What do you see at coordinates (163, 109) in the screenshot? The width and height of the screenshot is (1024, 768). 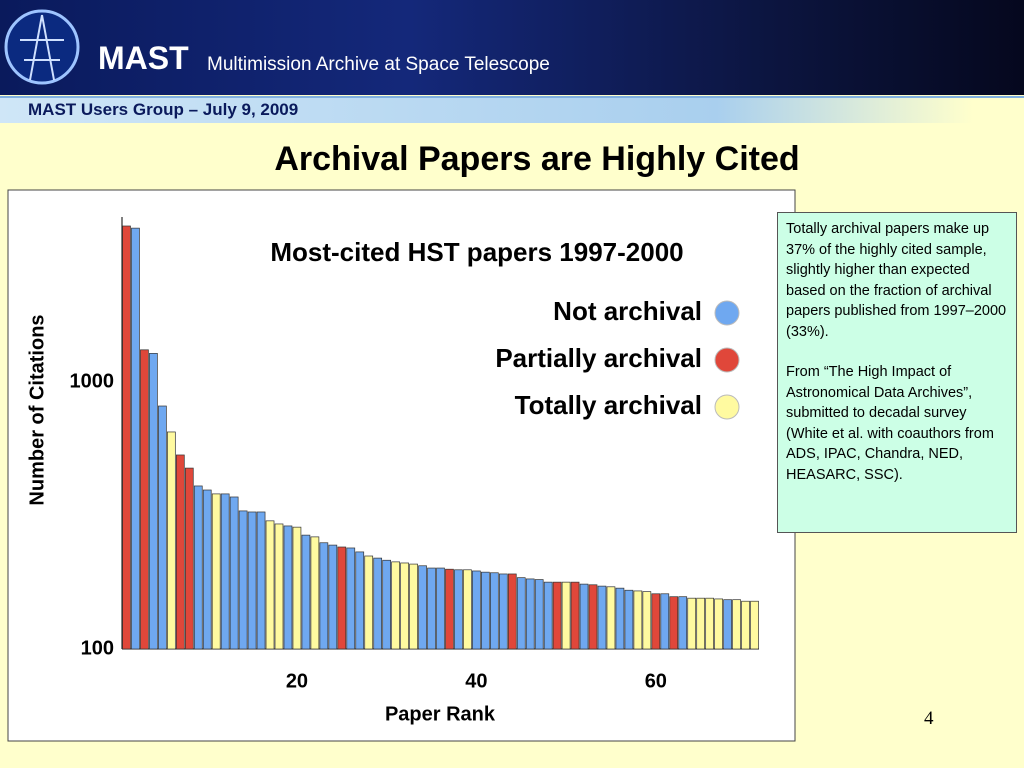 I see `meeting-label: MAST Users Group – July 9, 2009` at bounding box center [163, 109].